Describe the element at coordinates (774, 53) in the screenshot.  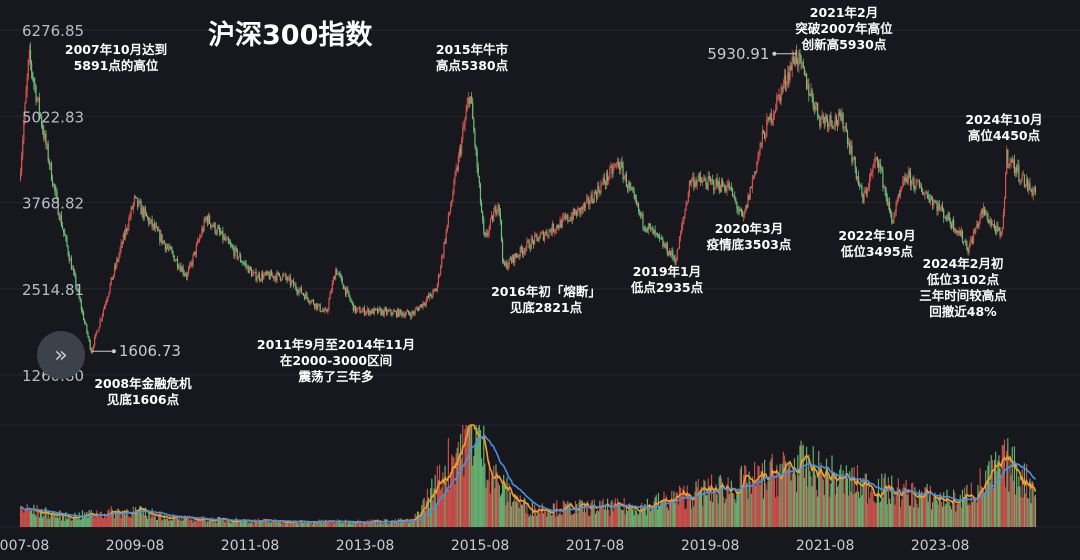
I see `extreme-dot` at that location.